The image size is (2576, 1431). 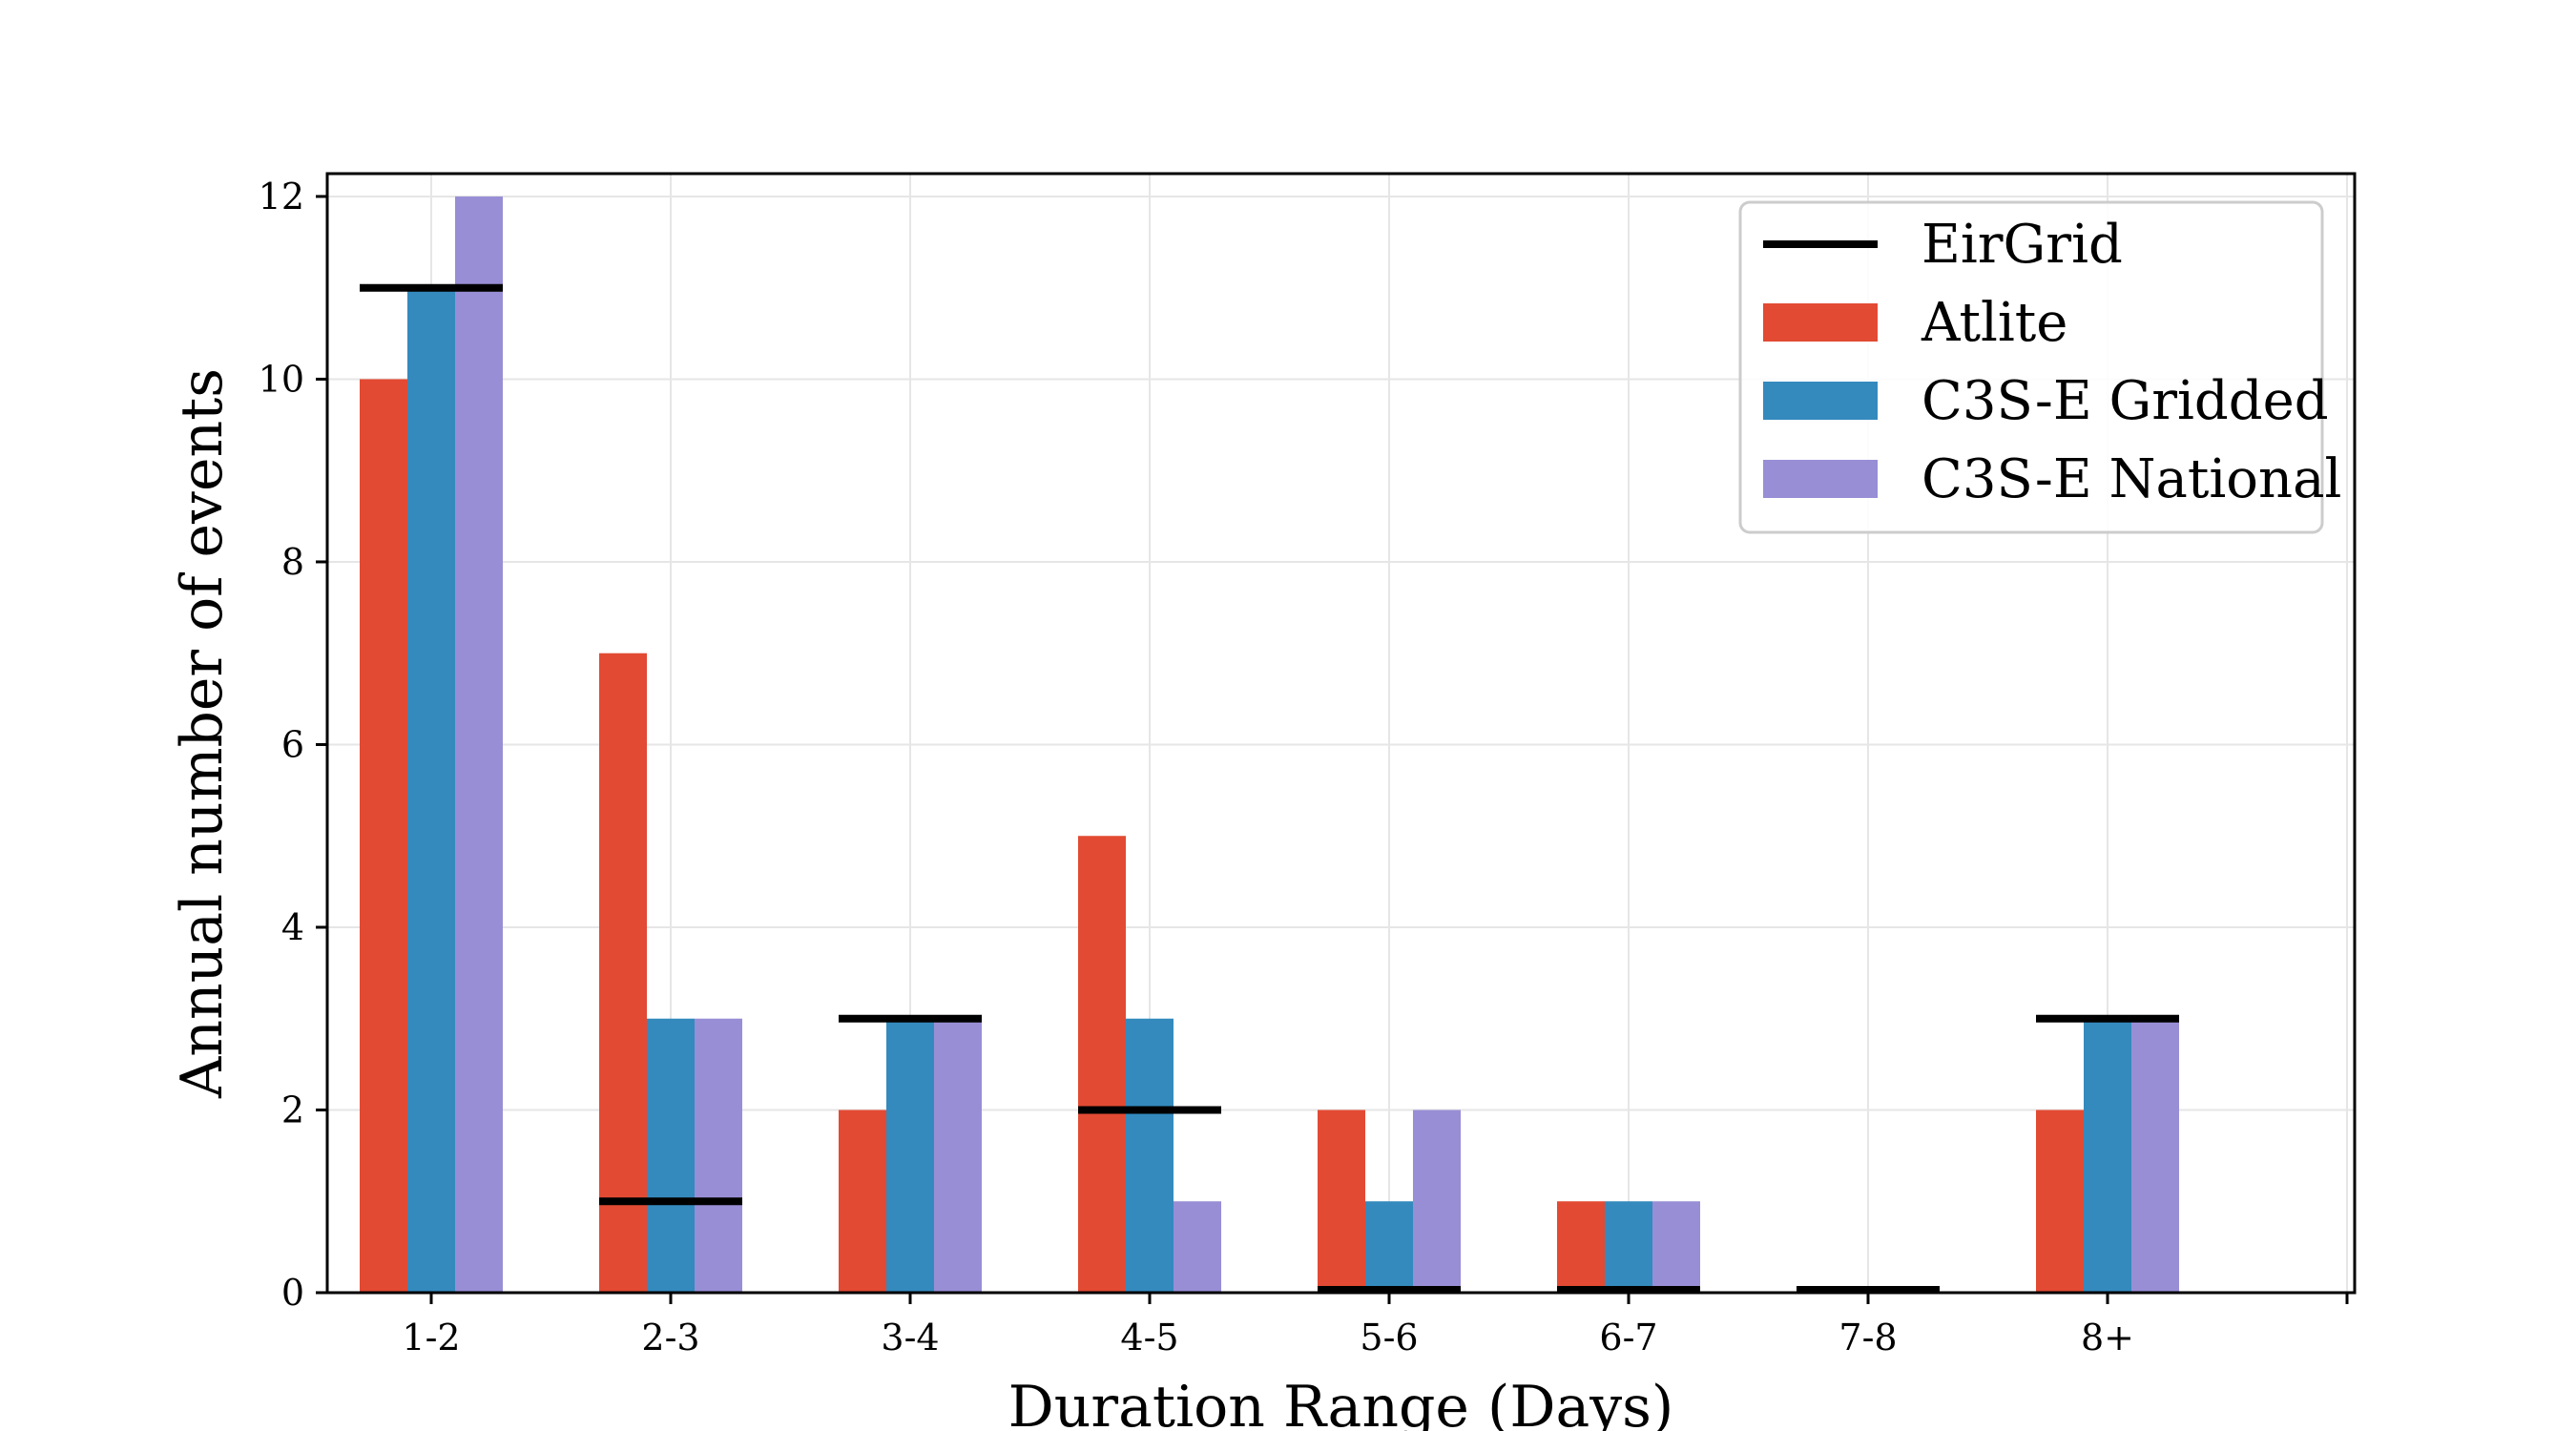 What do you see at coordinates (670, 1337) in the screenshot?
I see `x-tick-label: 2-3` at bounding box center [670, 1337].